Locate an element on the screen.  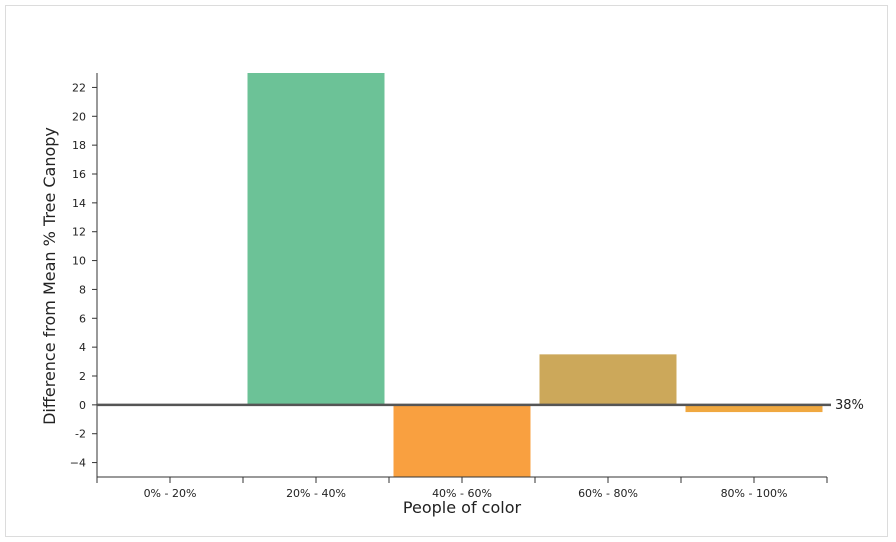
y-tick-label: 6 is located at coordinates (82, 318).